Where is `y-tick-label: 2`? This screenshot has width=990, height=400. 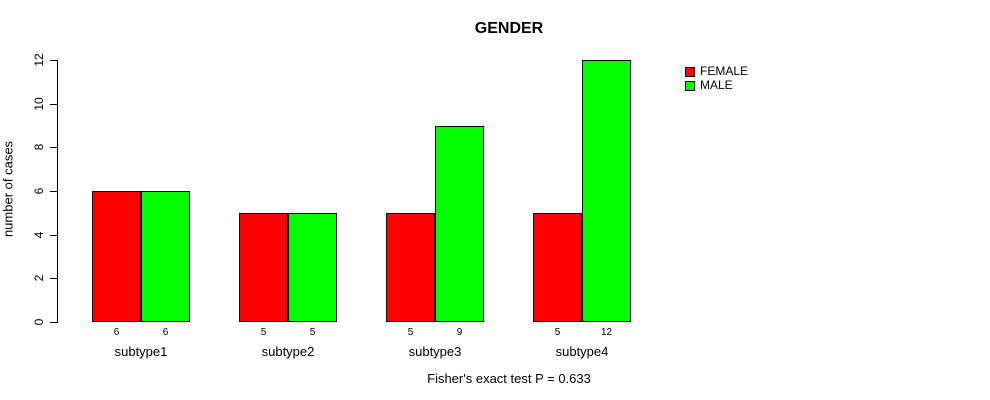 y-tick-label: 2 is located at coordinates (39, 278).